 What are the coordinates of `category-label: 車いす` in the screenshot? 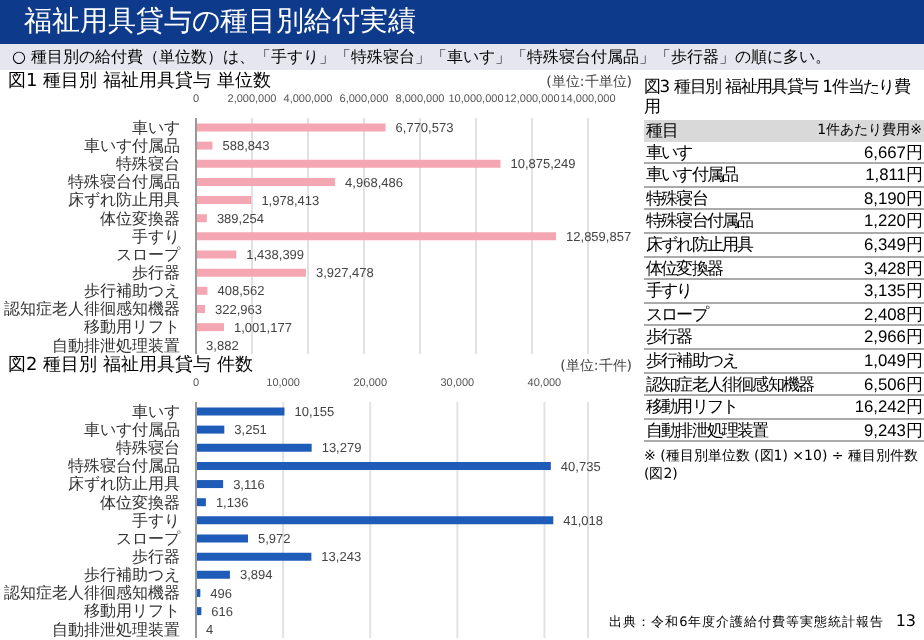 It's located at (669, 152).